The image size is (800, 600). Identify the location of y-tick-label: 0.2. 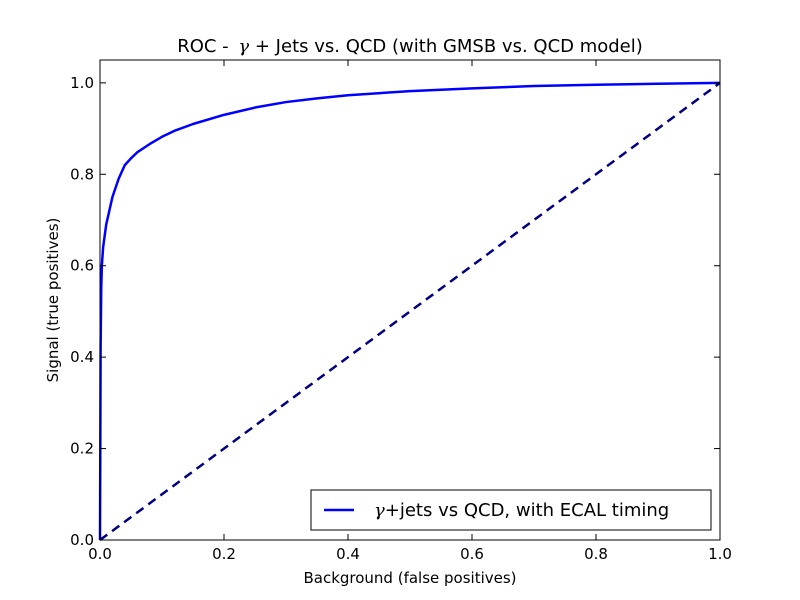
(82, 449).